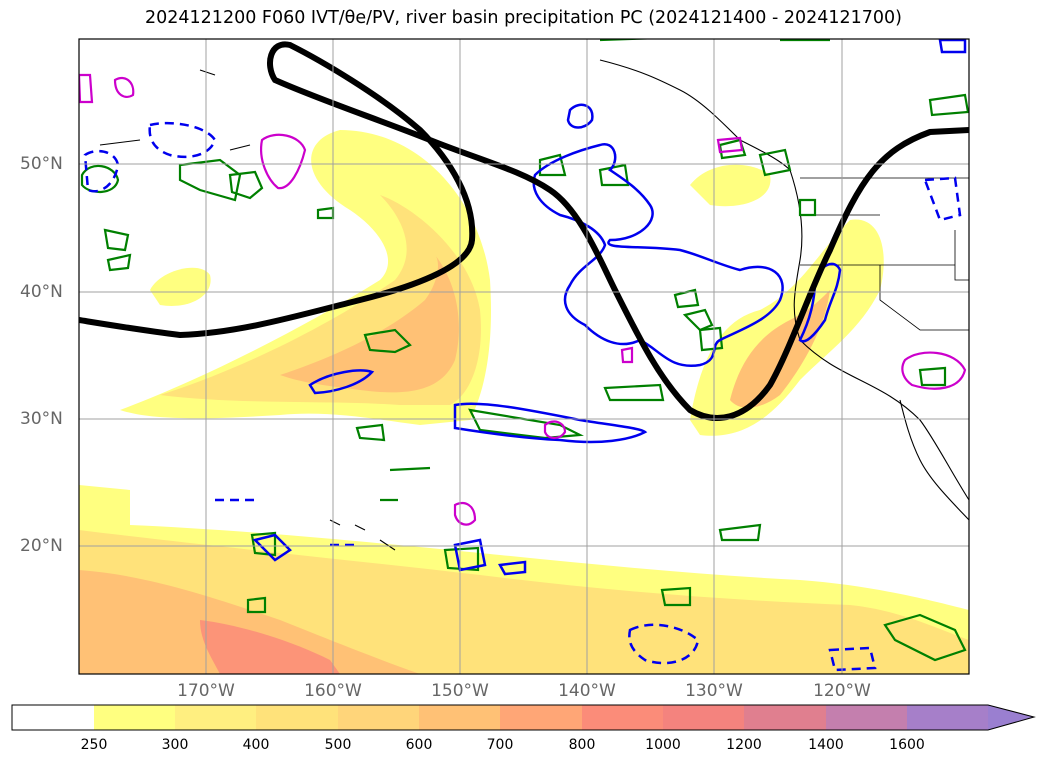  Describe the element at coordinates (341, 382) in the screenshot. I see `blue-west-piece` at that location.